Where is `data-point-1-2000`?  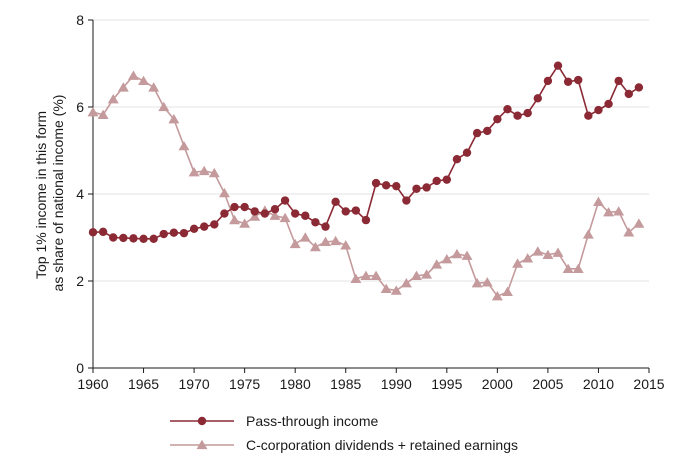
data-point-1-2000 is located at coordinates (497, 296).